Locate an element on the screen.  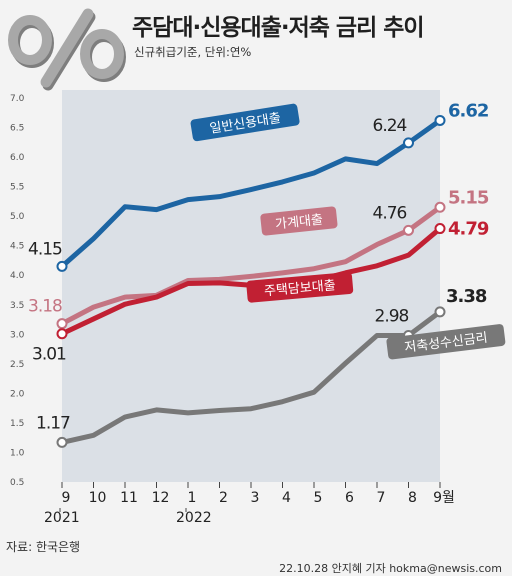
x-tick-label: 5 is located at coordinates (318, 498).